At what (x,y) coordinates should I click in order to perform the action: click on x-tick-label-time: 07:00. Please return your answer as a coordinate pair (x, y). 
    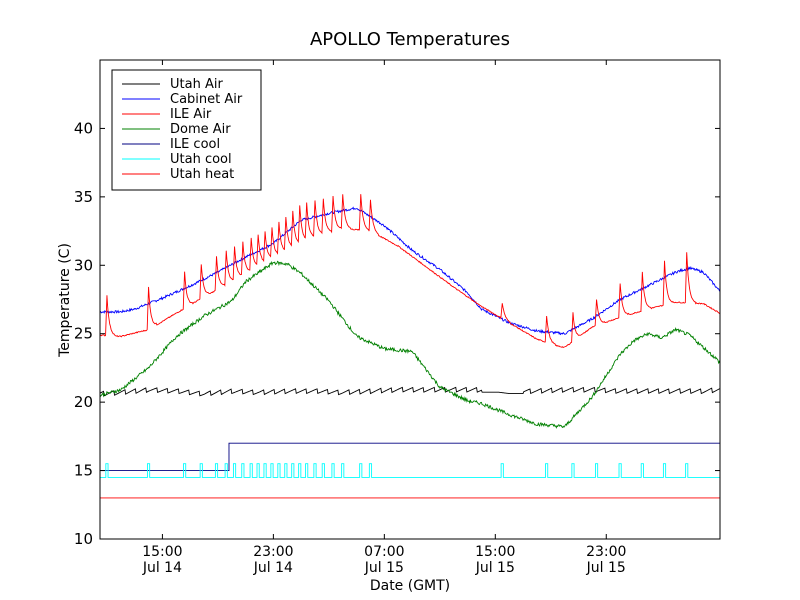
    Looking at the image, I should click on (384, 552).